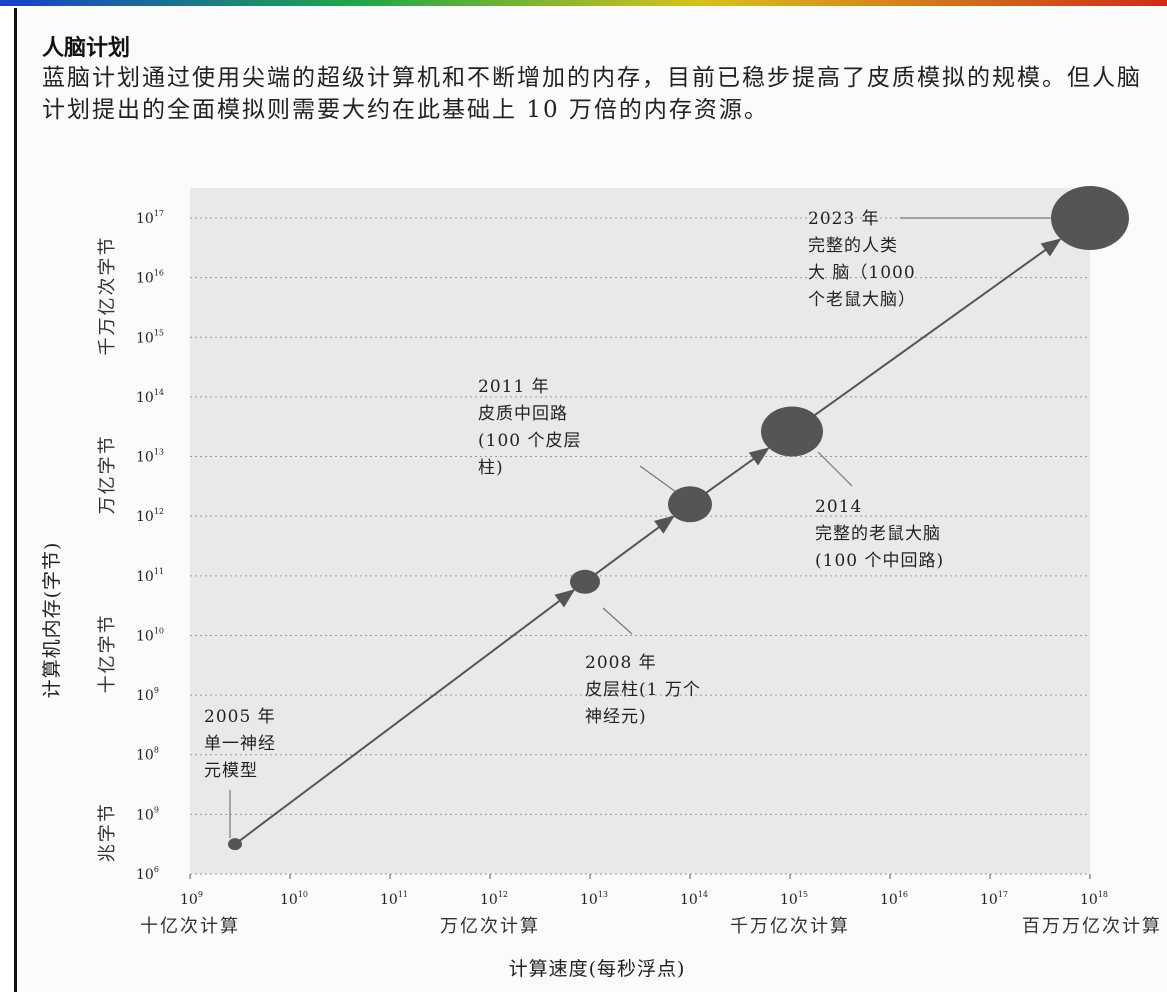  I want to click on callout-label-2014: (100 个中回路), so click(879, 561).